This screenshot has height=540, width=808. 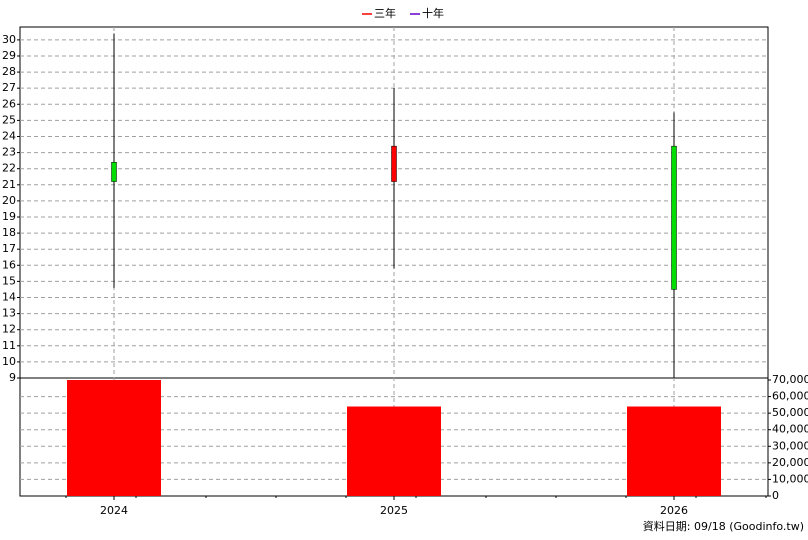 What do you see at coordinates (9, 200) in the screenshot?
I see `y-tick-label: 20` at bounding box center [9, 200].